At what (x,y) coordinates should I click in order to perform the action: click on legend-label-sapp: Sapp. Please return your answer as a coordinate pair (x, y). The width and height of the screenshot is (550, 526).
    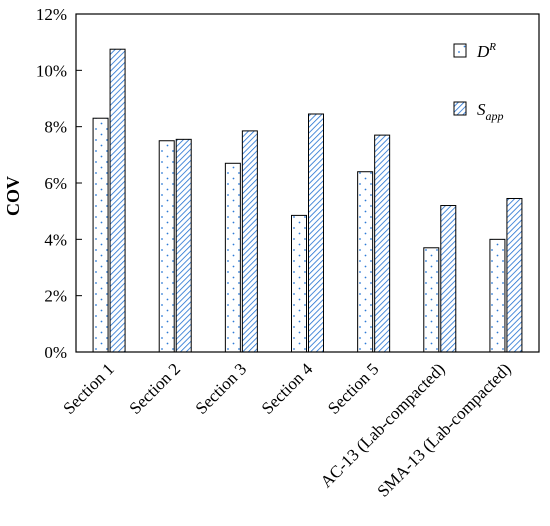
    Looking at the image, I should click on (490, 111).